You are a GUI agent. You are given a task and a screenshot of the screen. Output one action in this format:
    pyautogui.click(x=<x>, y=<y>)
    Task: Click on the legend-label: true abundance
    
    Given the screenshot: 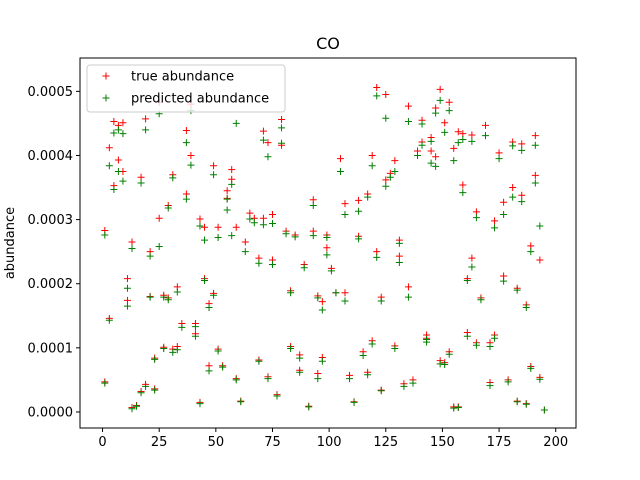 What is the action you would take?
    pyautogui.click(x=182, y=77)
    